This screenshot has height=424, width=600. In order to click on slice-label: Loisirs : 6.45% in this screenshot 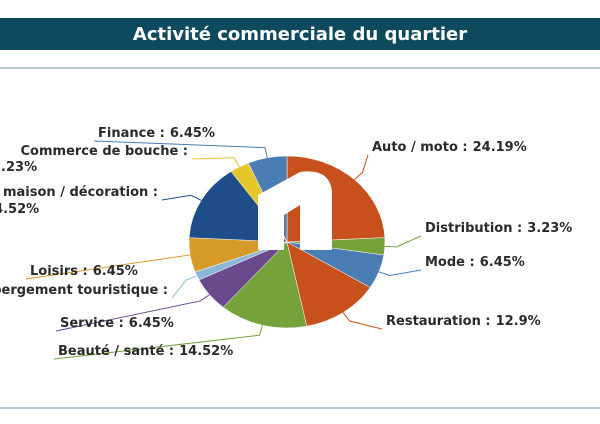, I will do `click(84, 271)`.